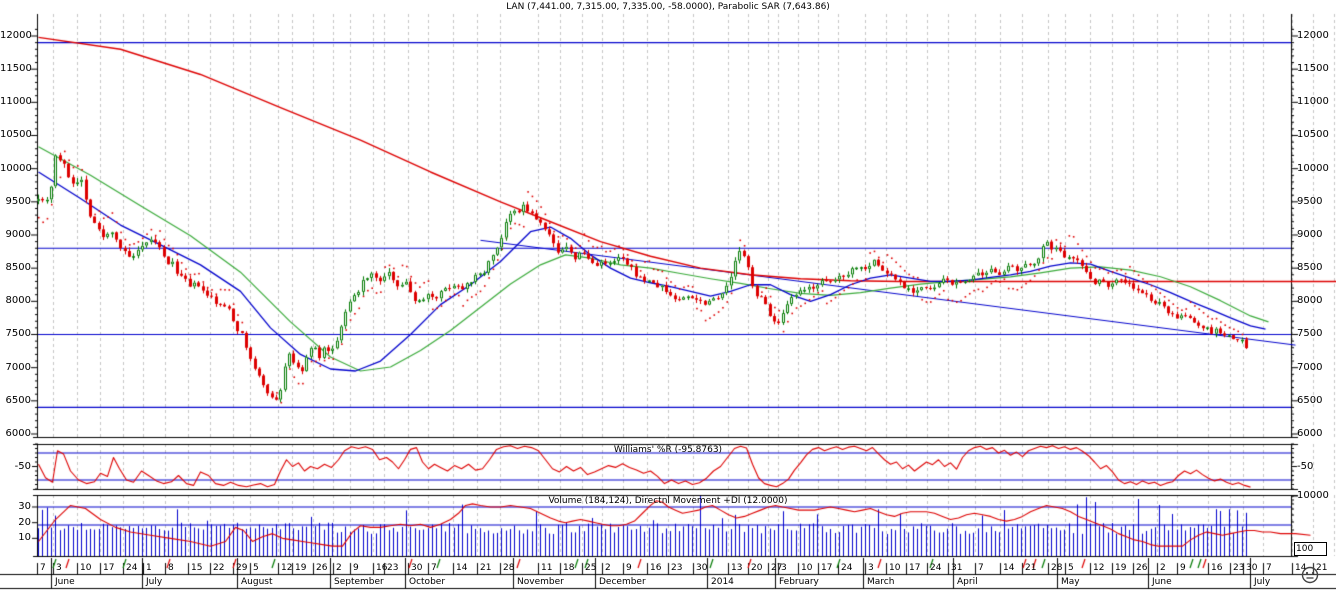 The height and width of the screenshot is (592, 1336). I want to click on x-axis-week-label: 25, so click(591, 568).